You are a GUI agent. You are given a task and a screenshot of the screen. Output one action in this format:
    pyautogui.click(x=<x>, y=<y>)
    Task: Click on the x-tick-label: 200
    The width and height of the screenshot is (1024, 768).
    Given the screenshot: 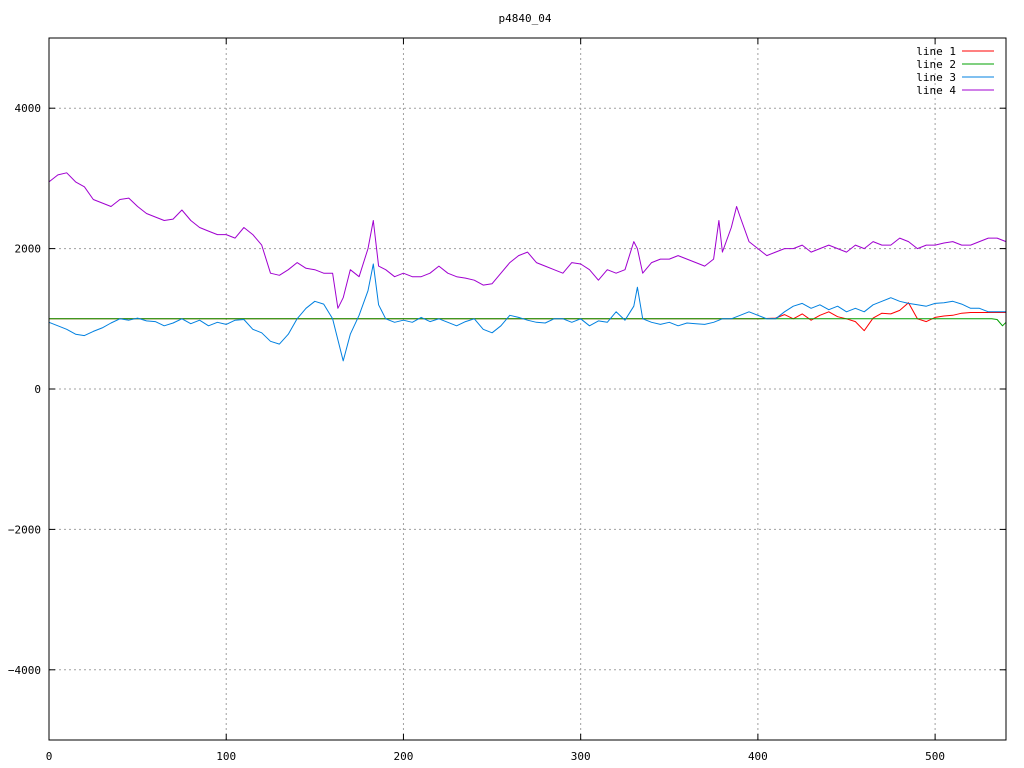 What is the action you would take?
    pyautogui.click(x=404, y=756)
    